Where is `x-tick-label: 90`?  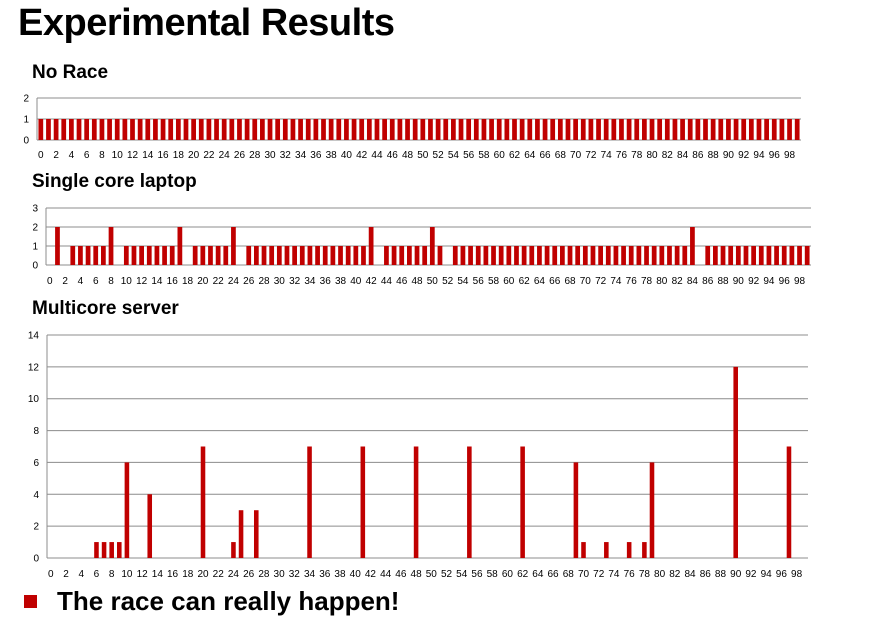
x-tick-label: 90 is located at coordinates (729, 155).